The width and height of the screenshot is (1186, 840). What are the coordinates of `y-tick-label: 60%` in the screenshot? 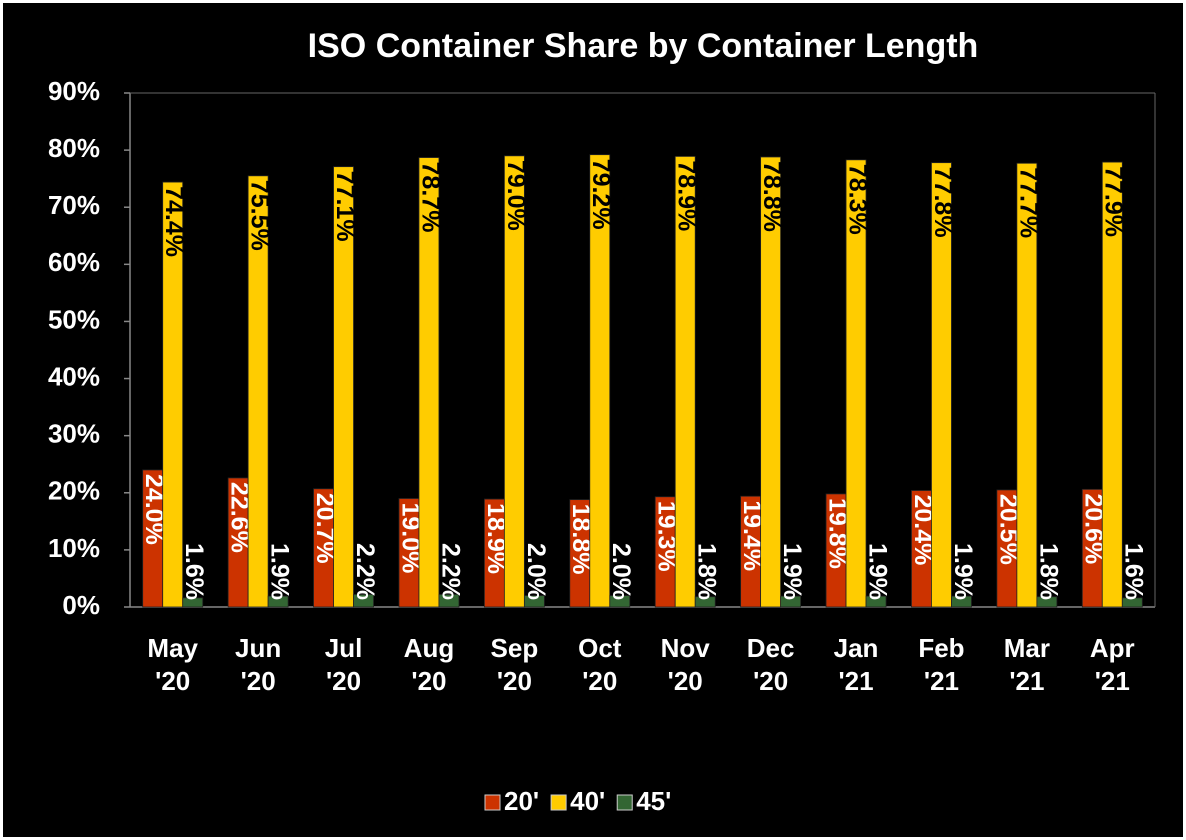 It's located at (74, 262).